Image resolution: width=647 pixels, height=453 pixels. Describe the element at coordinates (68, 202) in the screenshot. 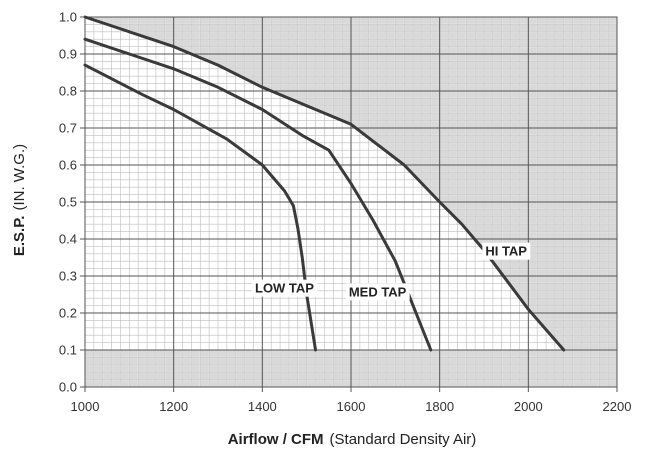

I see `y-tick-label: 0.5` at that location.